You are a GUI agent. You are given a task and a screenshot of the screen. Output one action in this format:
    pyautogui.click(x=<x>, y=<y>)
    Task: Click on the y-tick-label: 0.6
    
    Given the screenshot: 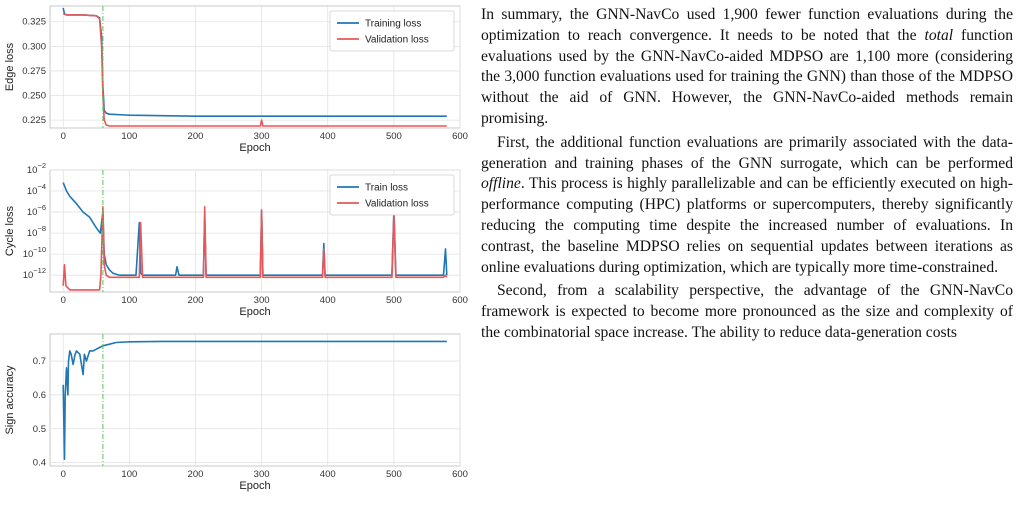 What is the action you would take?
    pyautogui.click(x=39, y=395)
    